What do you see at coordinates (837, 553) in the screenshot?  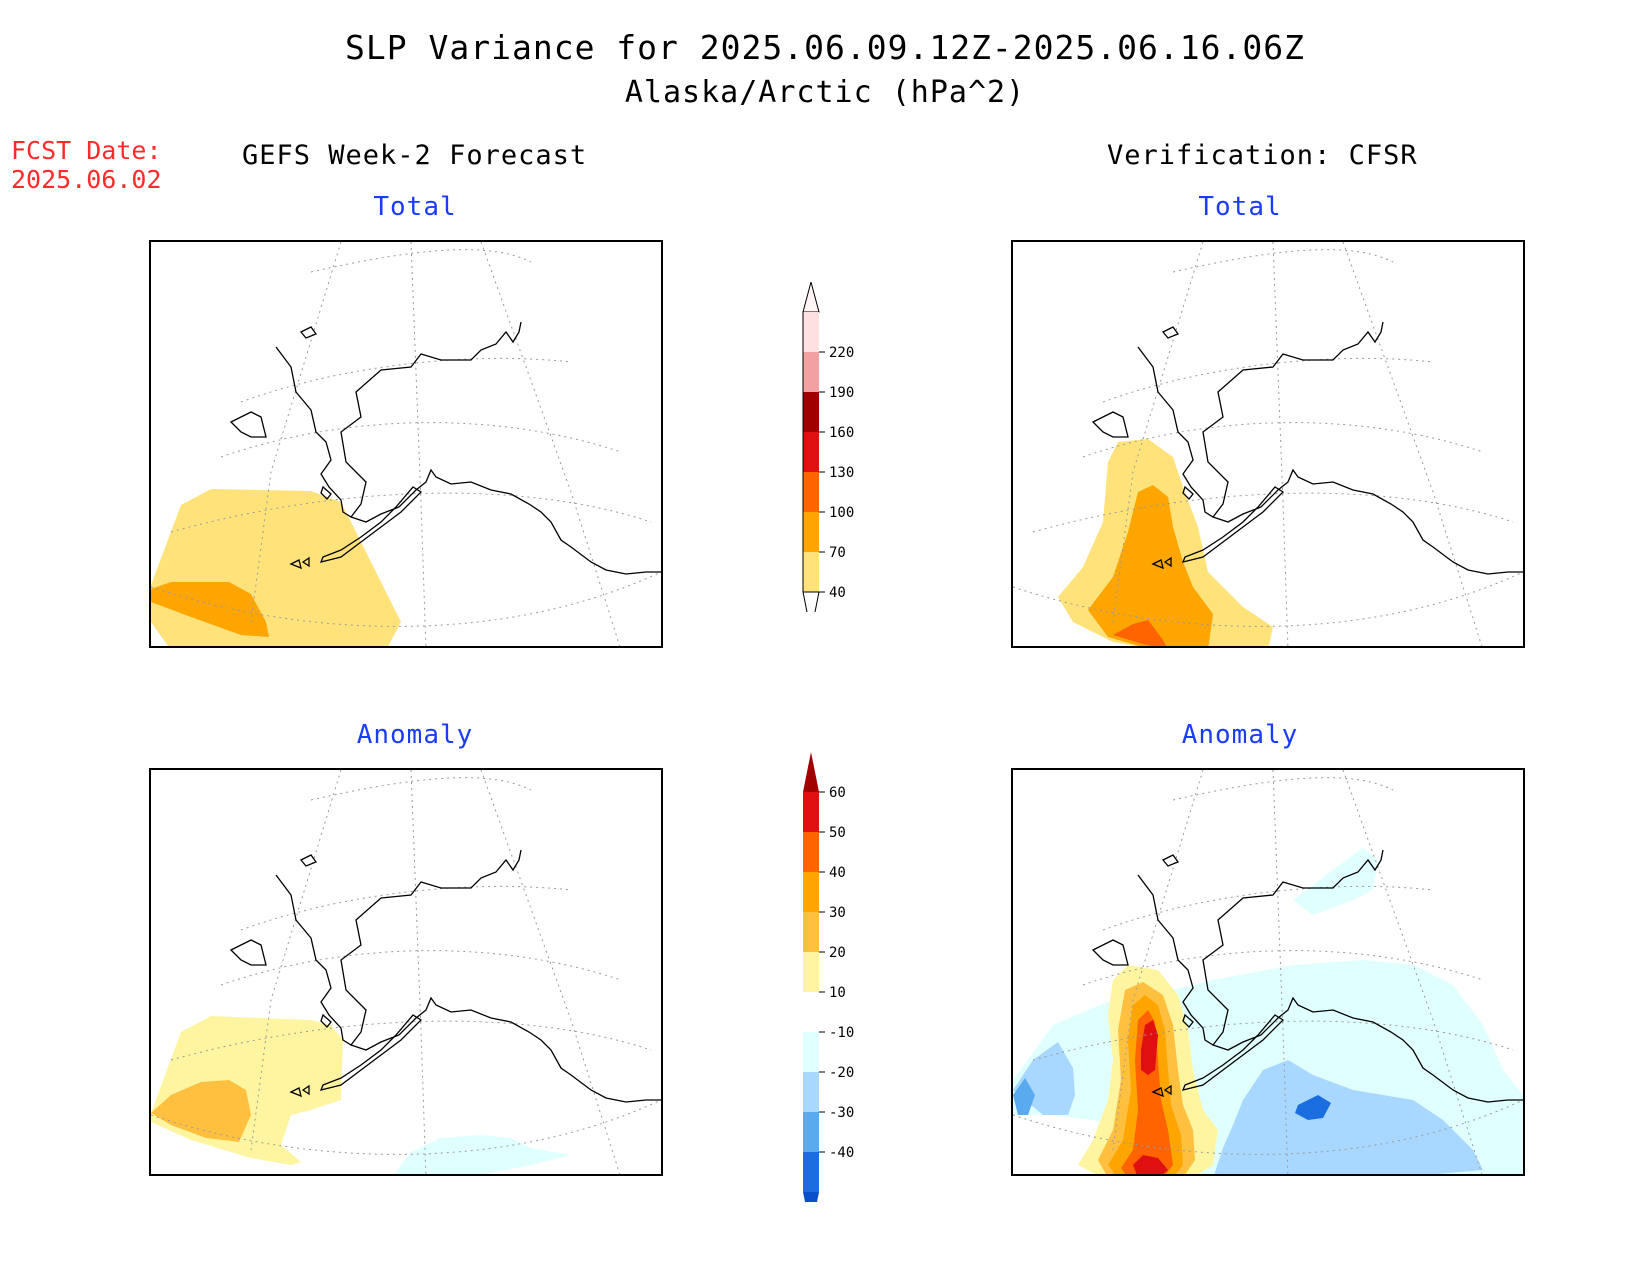 I see `colorbar-tick-label: 70` at bounding box center [837, 553].